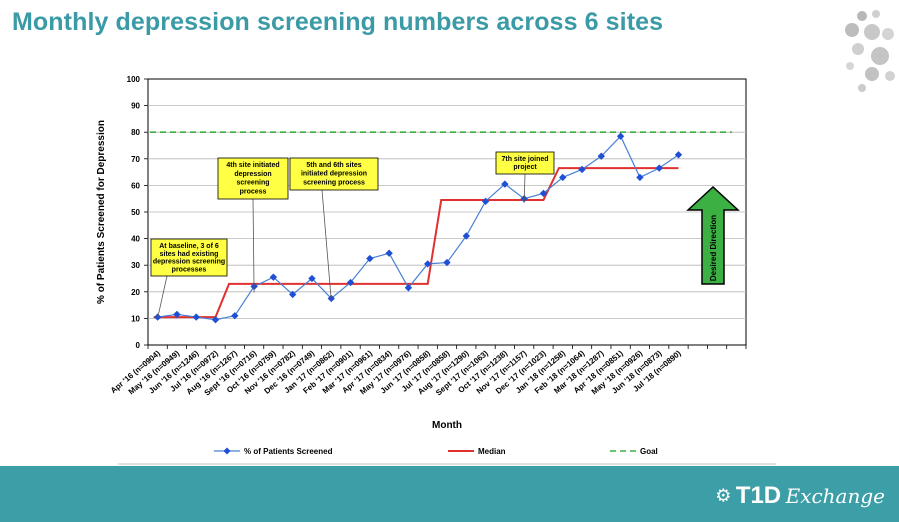  I want to click on x-axis-label: Month, so click(447, 425).